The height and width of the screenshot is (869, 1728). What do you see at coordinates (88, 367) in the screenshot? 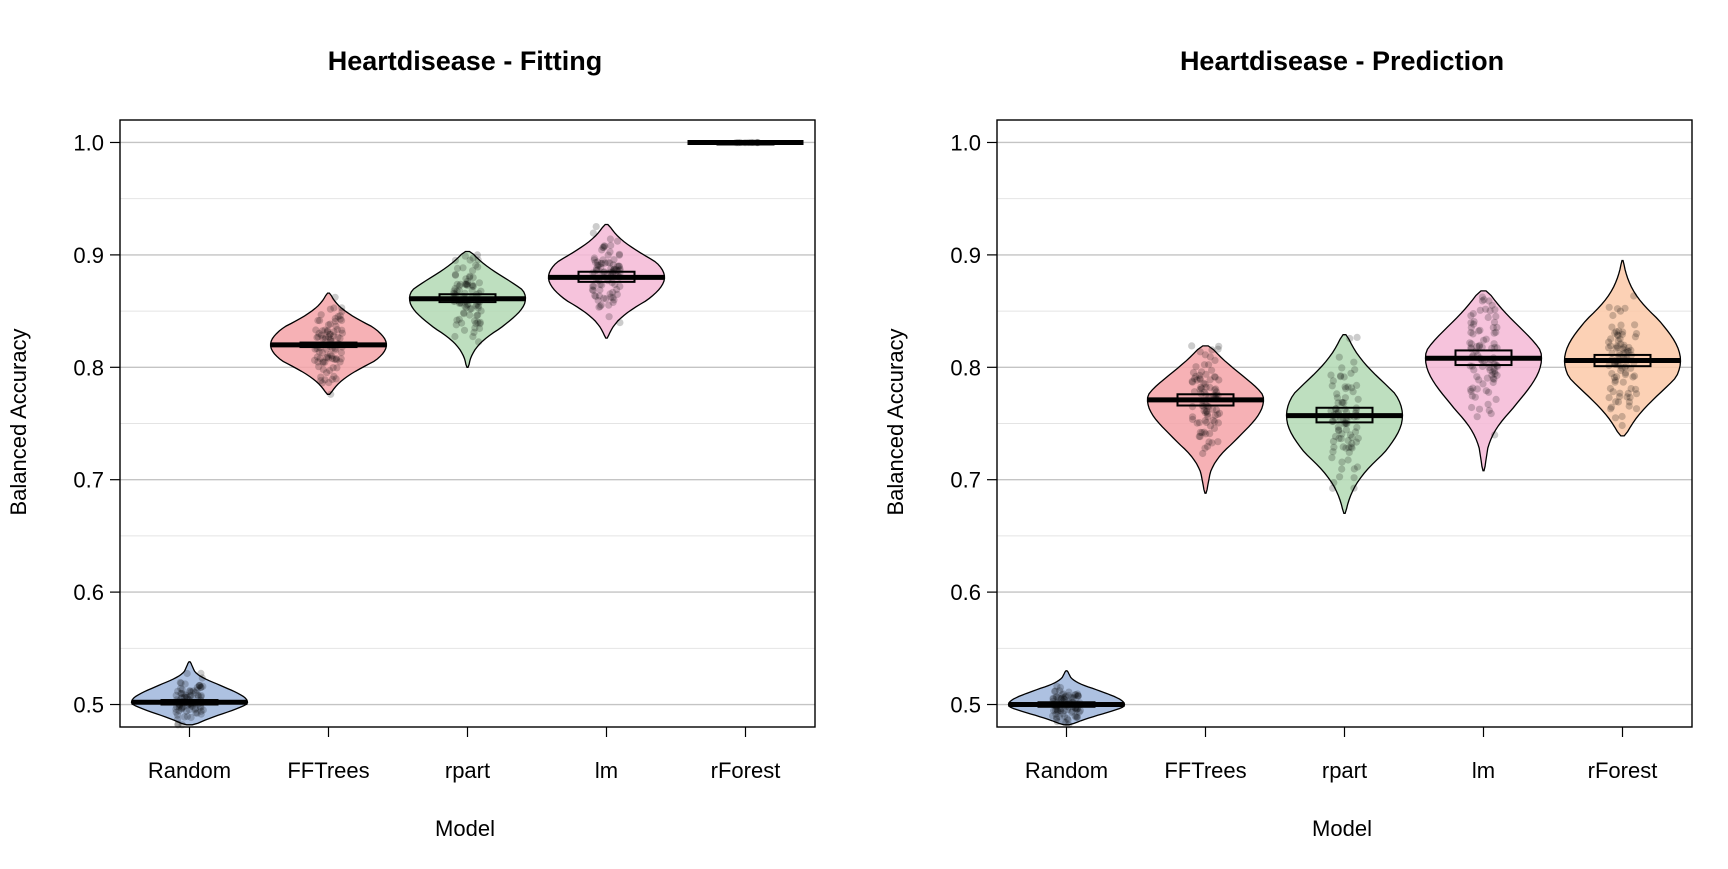
I see `fitting-y-tick-label: 0.8` at bounding box center [88, 367].